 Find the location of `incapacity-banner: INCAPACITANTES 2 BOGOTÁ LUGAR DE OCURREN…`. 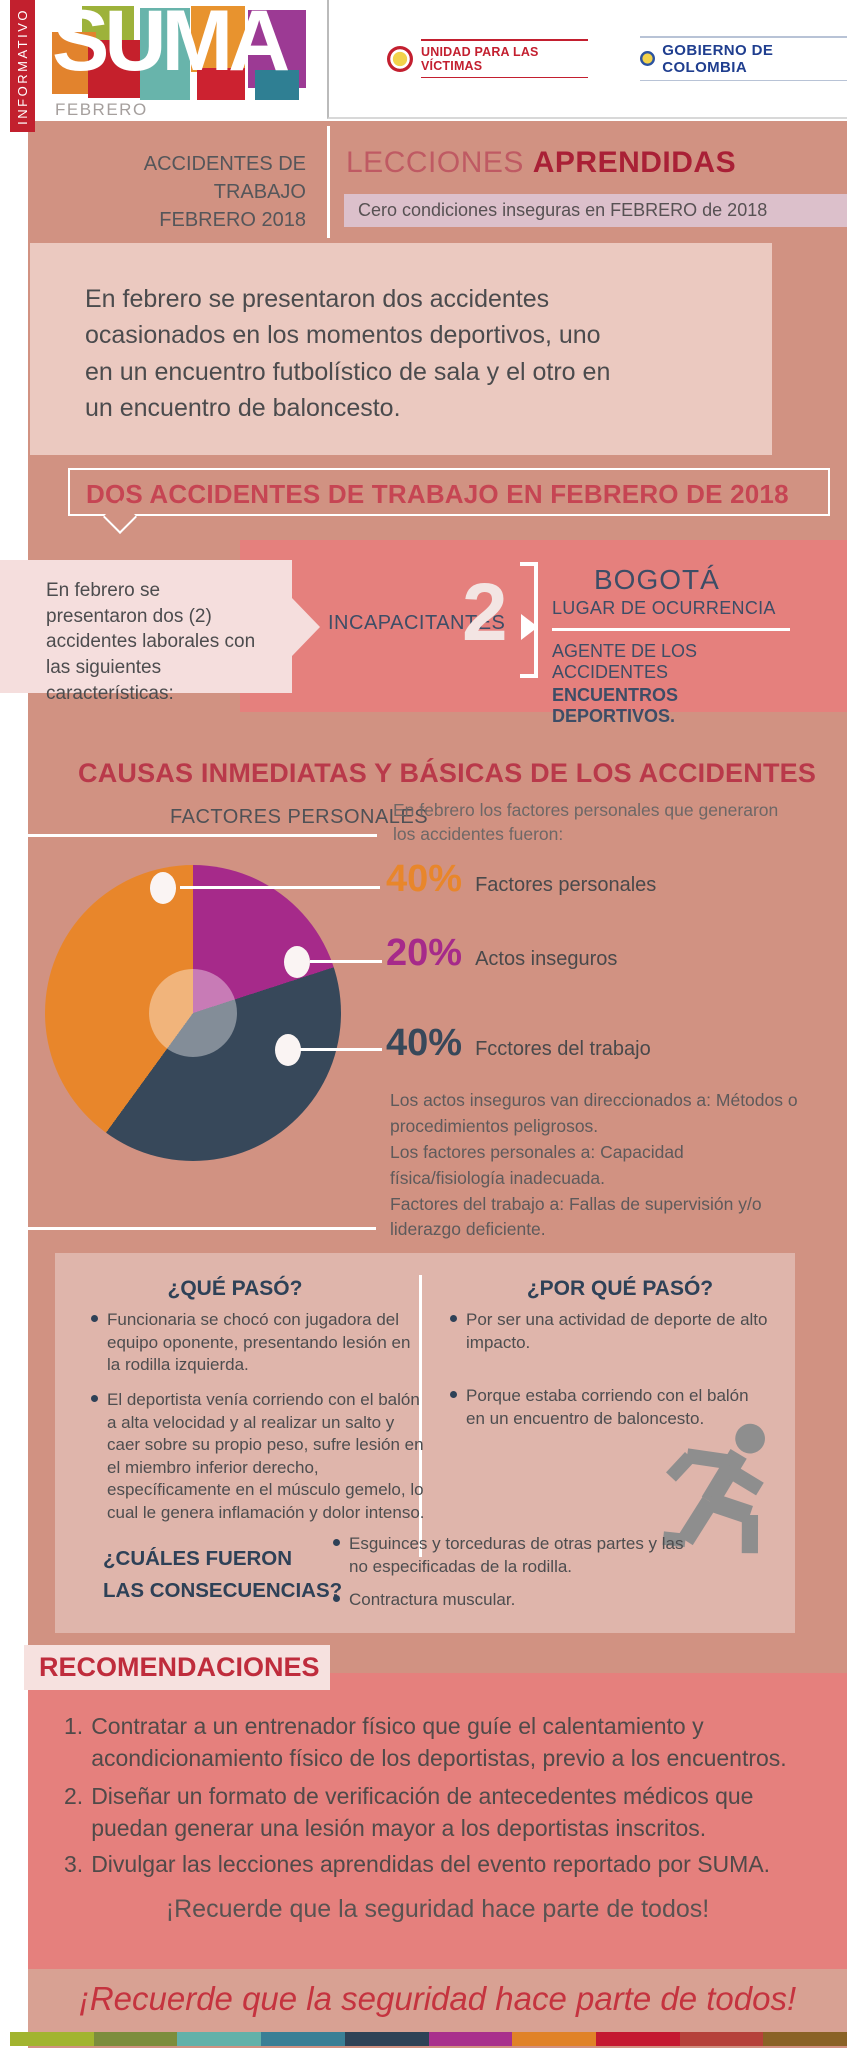

incapacity-banner: INCAPACITANTES 2 BOGOTÁ LUGAR DE OCURREN… is located at coordinates (543, 633).